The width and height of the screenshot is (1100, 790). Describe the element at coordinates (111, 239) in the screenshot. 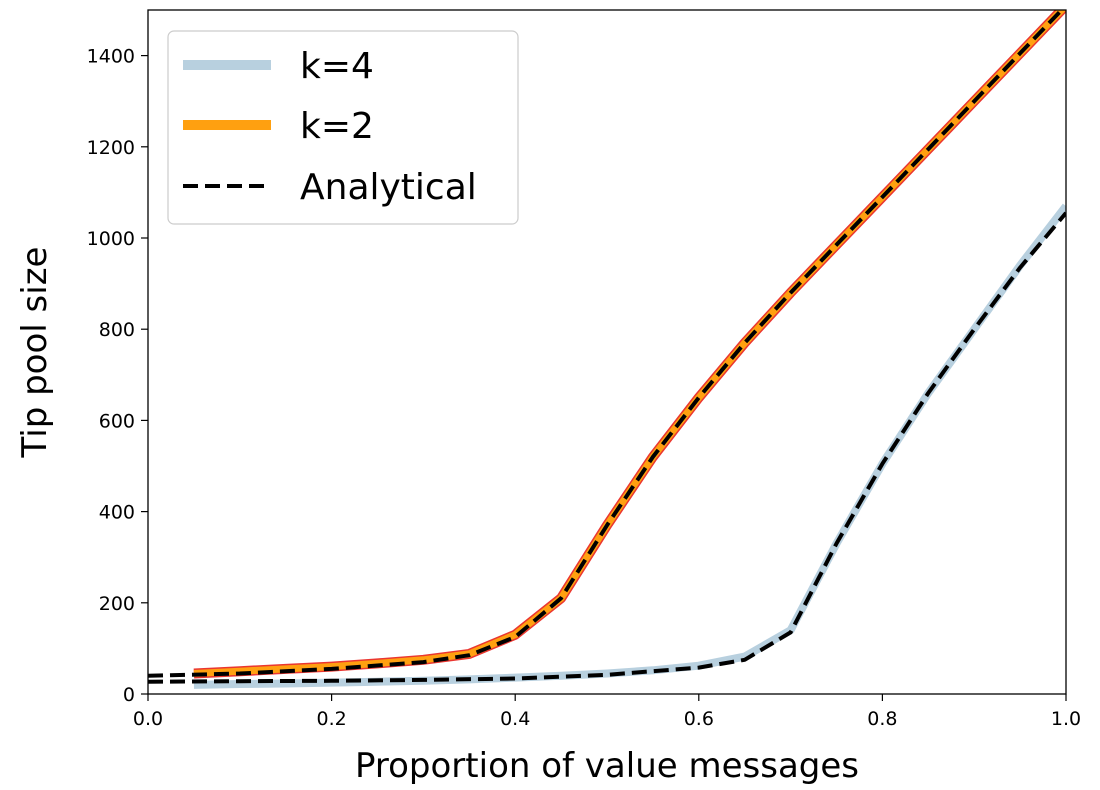

I see `y-tick-label: 1000` at that location.